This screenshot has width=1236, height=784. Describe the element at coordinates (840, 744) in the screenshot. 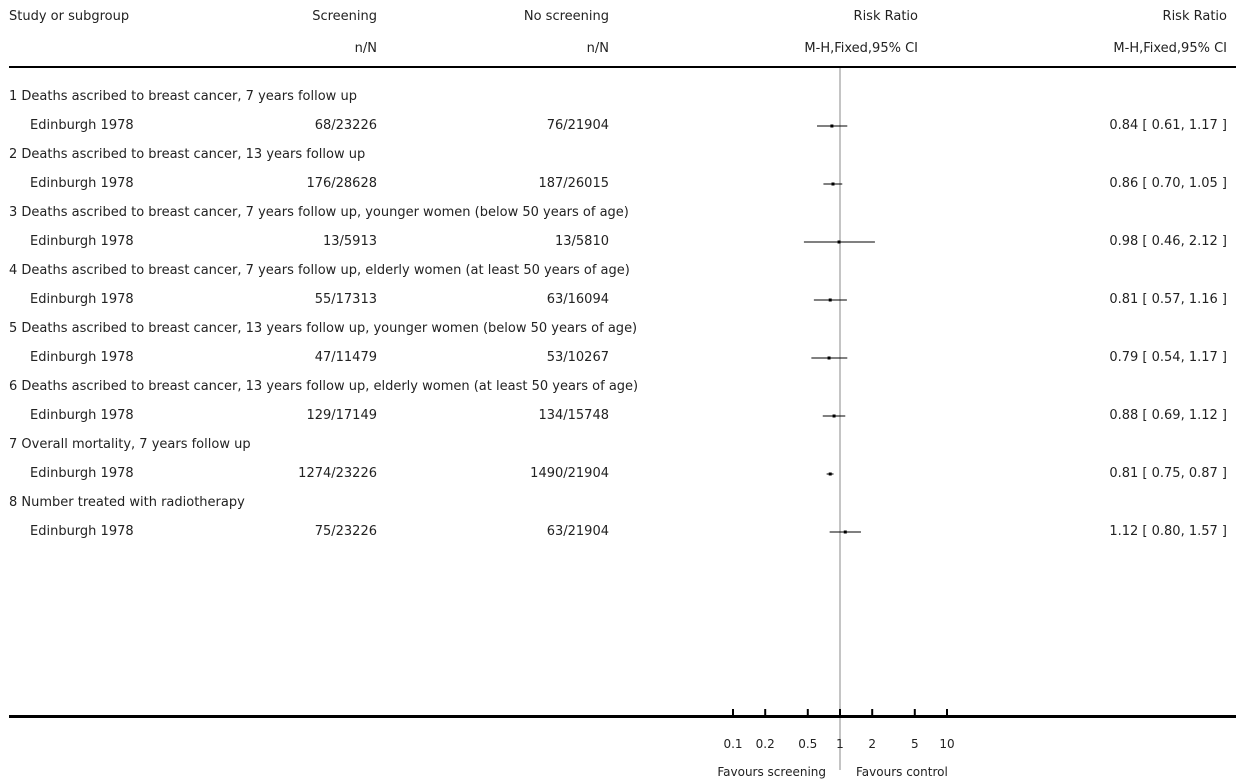

I see `axis-tick-label: 1` at that location.